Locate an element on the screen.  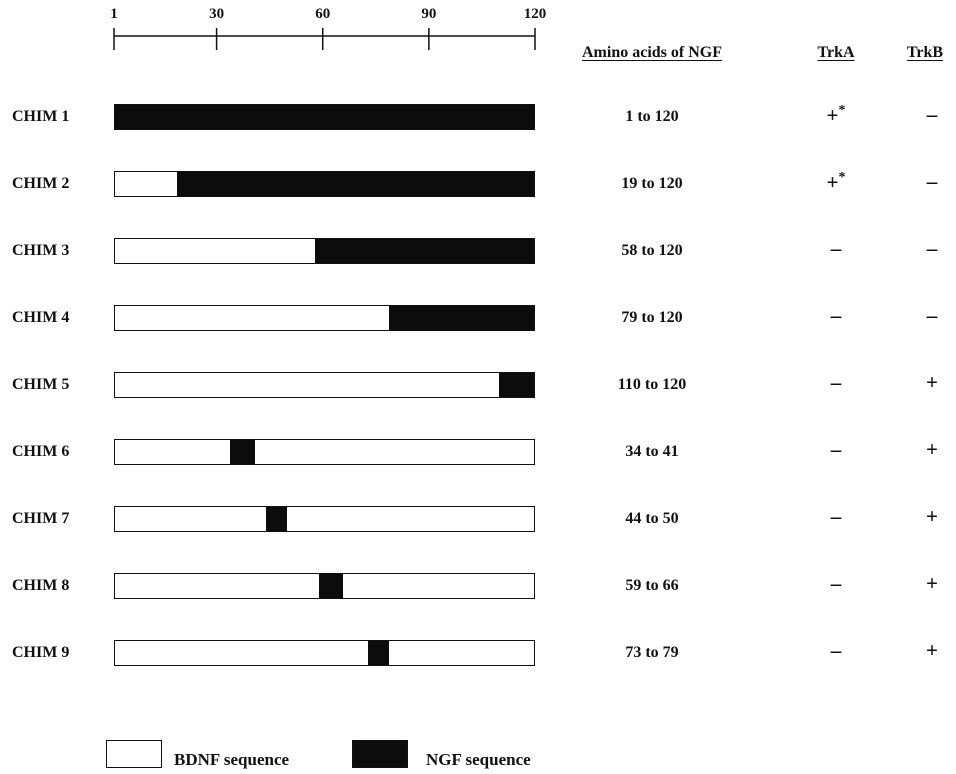
ngf-range-text: 59 to 66 is located at coordinates (652, 585).